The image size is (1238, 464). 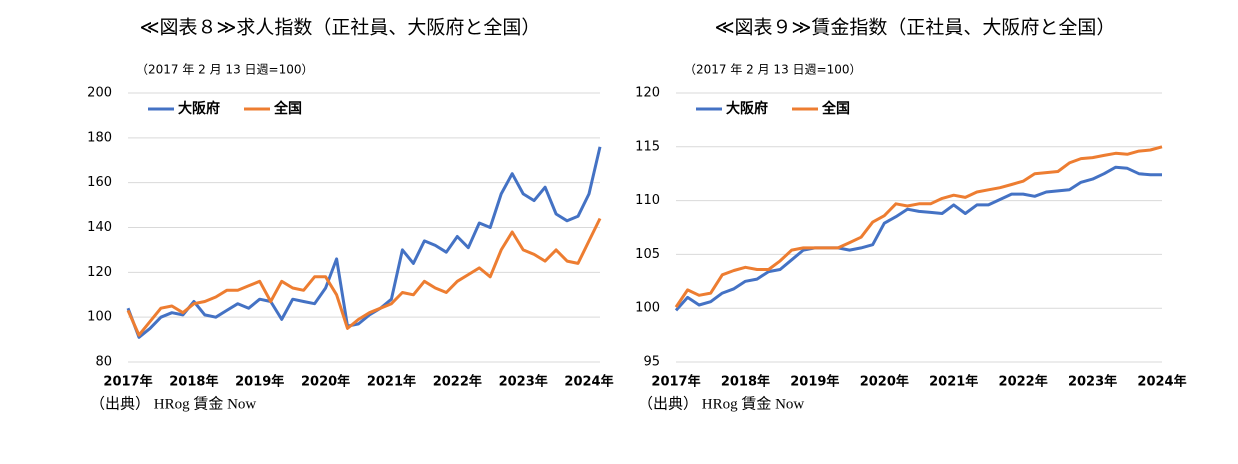 I want to click on y-tick-label: 105, so click(x=647, y=254).